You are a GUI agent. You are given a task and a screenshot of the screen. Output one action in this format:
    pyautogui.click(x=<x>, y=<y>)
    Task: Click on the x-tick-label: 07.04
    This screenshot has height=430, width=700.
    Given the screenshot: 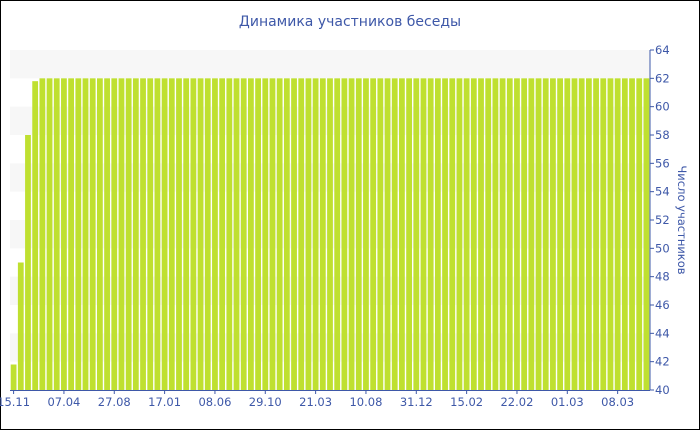 What is the action you would take?
    pyautogui.click(x=63, y=402)
    